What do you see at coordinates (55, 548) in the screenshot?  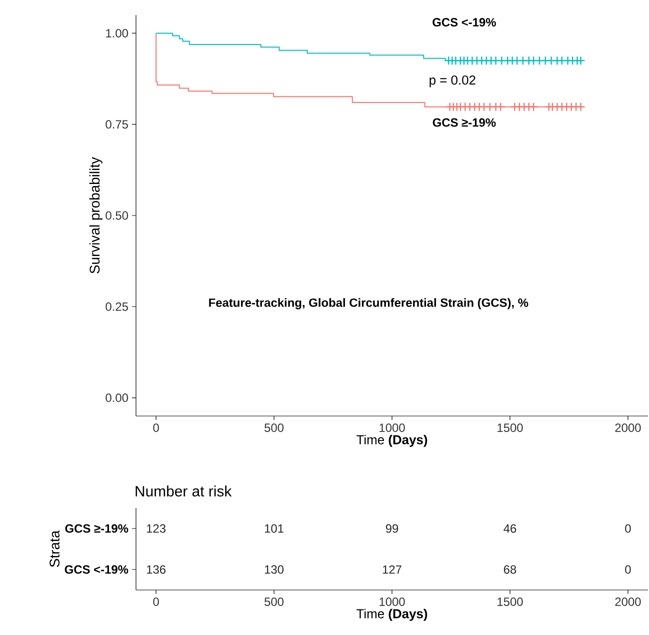 I see `y-axis-title: Strata` at bounding box center [55, 548].